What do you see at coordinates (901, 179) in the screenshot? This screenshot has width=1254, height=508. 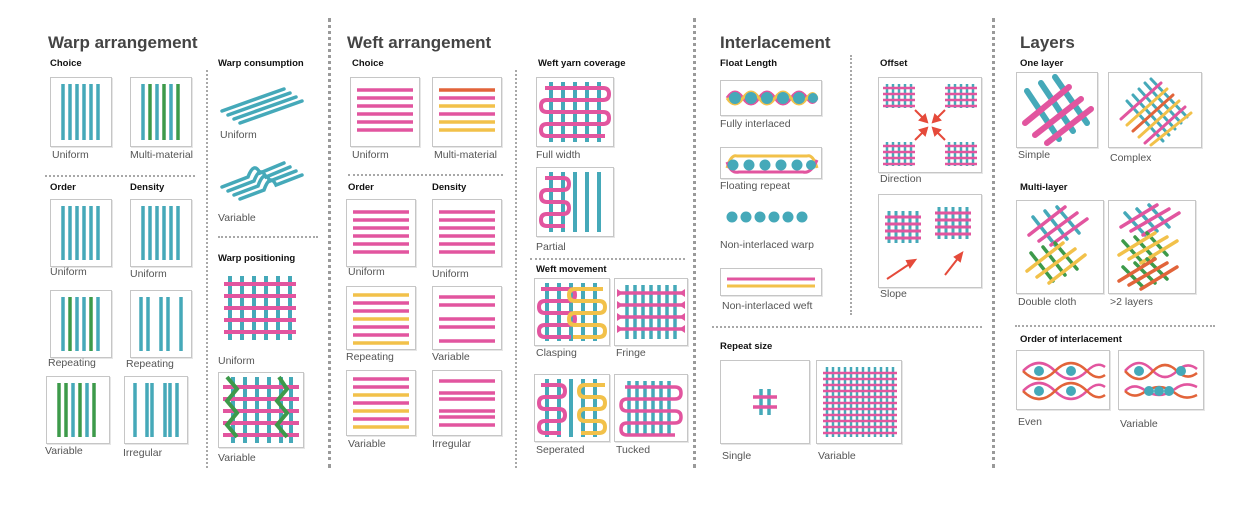 I see `offset-direction-label: Direction` at bounding box center [901, 179].